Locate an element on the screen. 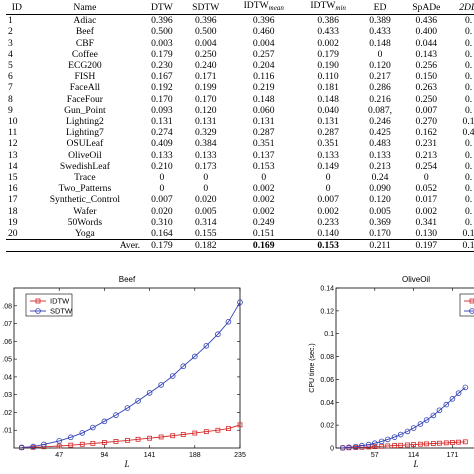 The width and height of the screenshot is (474, 474). cell-spade: 0.254 is located at coordinates (426, 166).